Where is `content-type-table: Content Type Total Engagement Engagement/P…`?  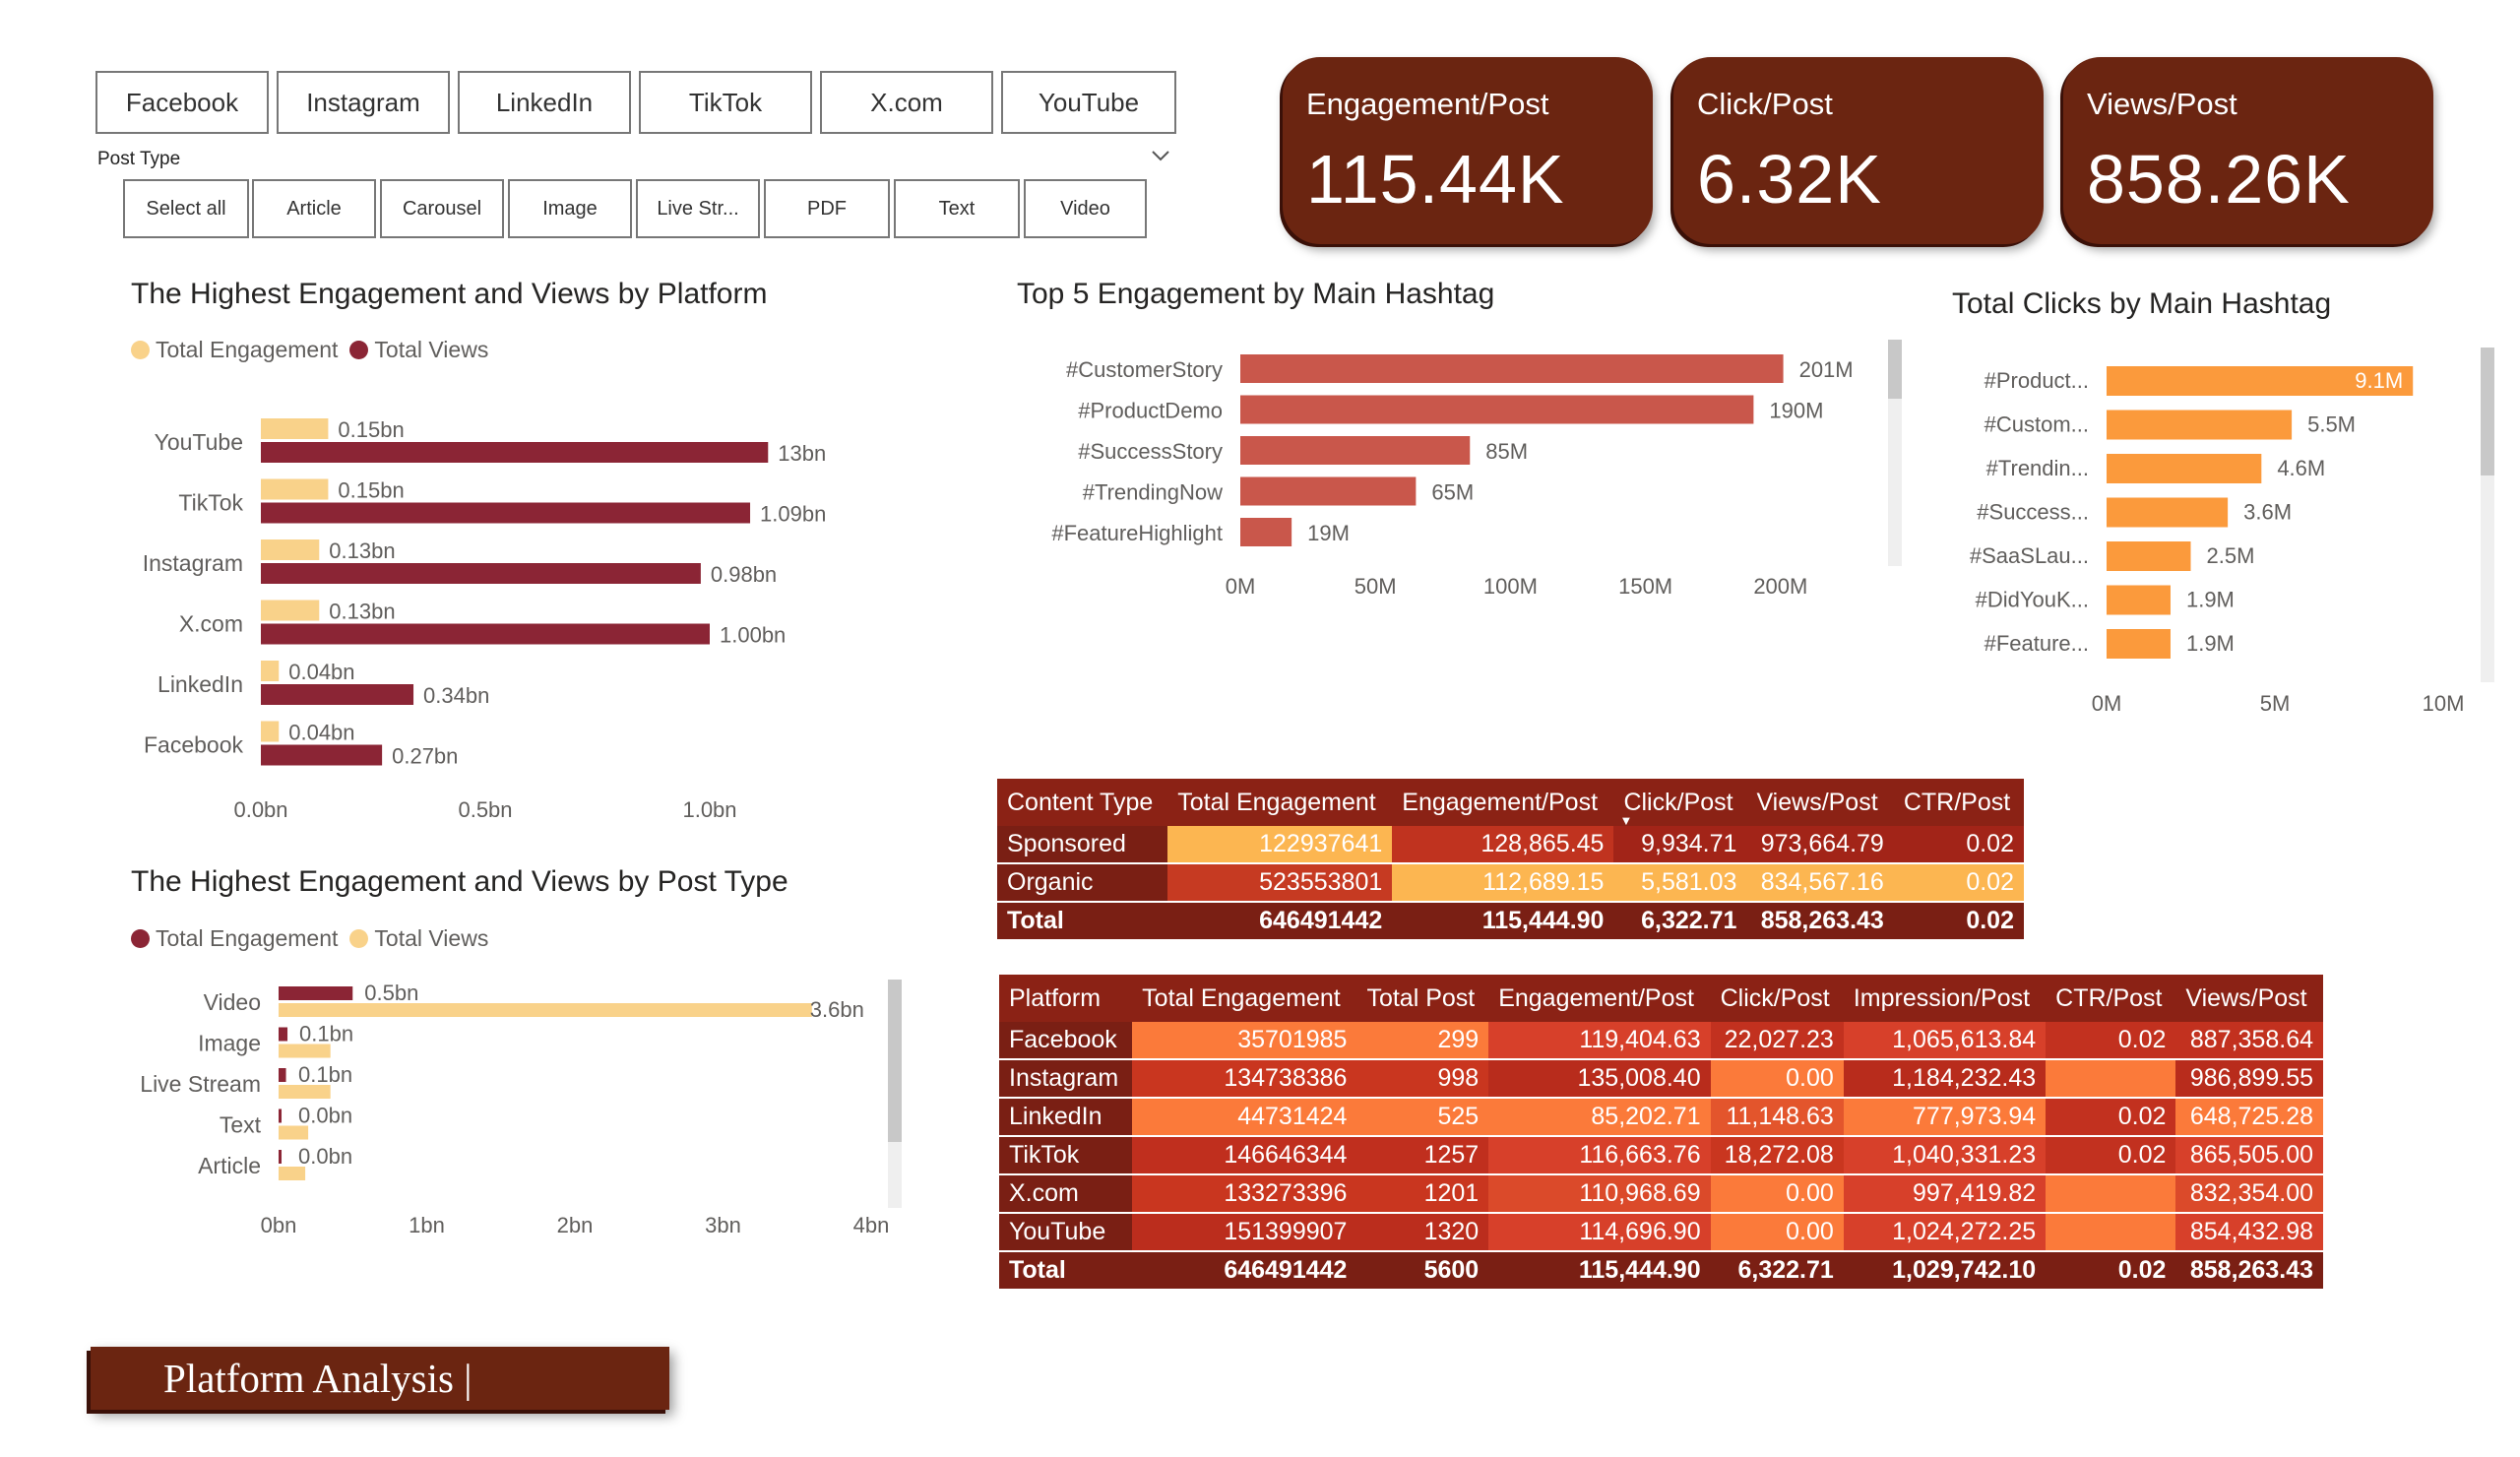 content-type-table: Content Type Total Engagement Engagement/P… is located at coordinates (1510, 860).